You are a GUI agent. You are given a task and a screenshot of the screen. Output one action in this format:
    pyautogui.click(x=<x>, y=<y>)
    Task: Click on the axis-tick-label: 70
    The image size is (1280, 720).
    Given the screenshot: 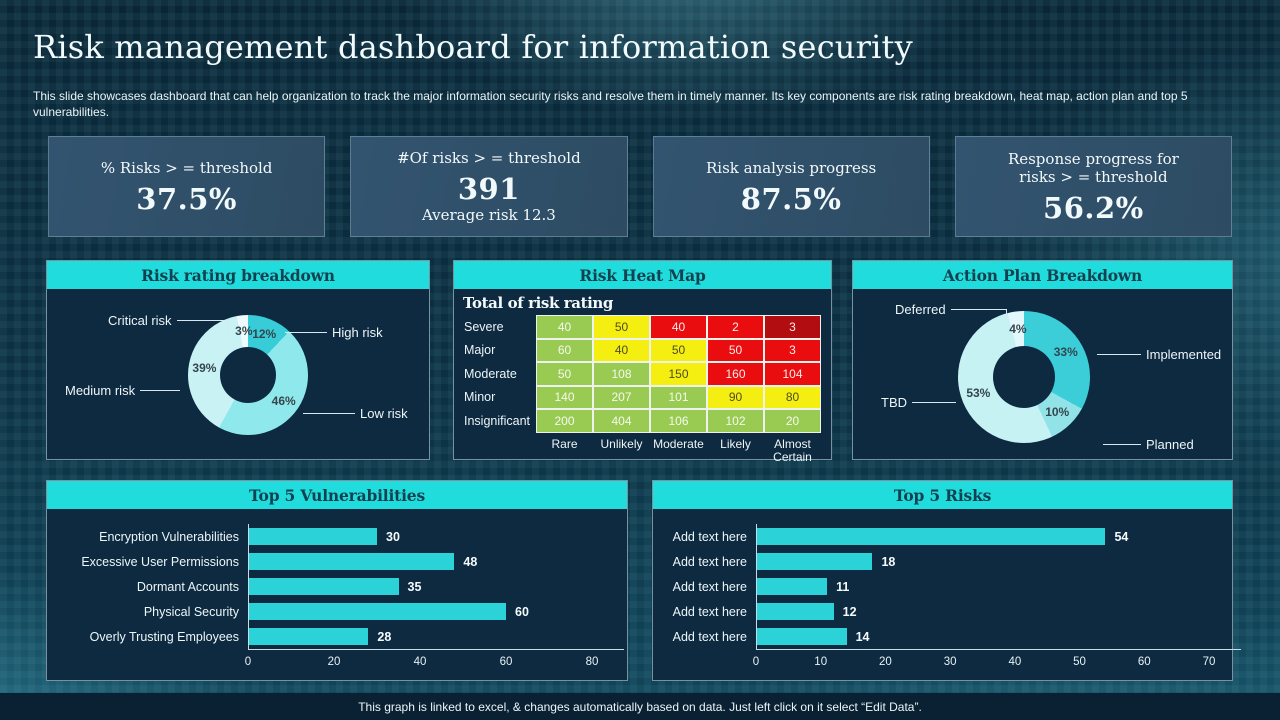 What is the action you would take?
    pyautogui.click(x=1209, y=662)
    